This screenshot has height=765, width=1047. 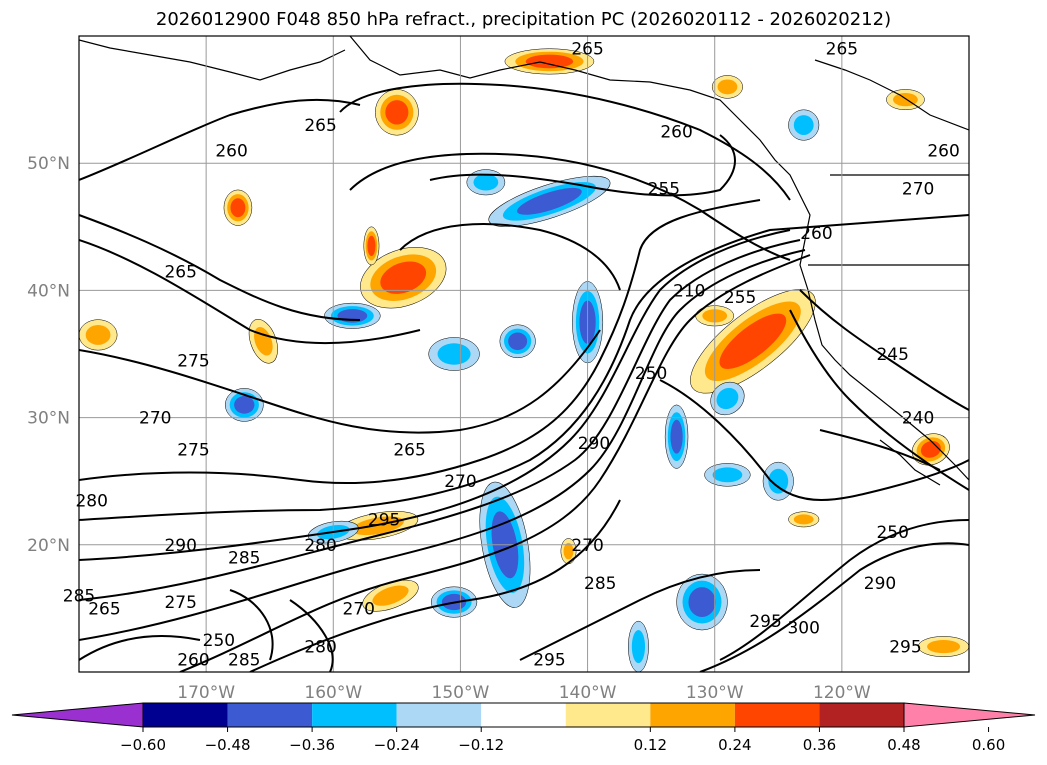 I want to click on lon-label: 130°W, so click(x=715, y=693).